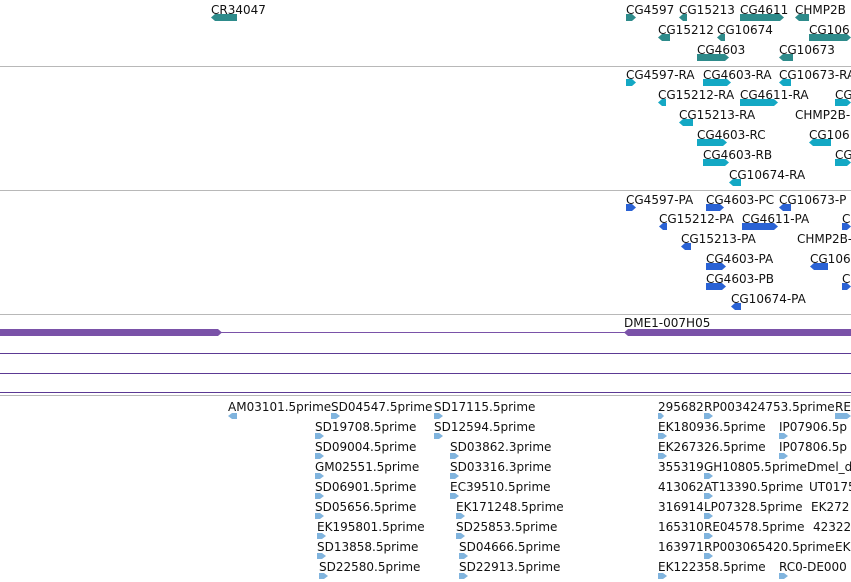 Image resolution: width=851 pixels, height=582 pixels. I want to click on est-feature-label: RE, so click(843, 407).